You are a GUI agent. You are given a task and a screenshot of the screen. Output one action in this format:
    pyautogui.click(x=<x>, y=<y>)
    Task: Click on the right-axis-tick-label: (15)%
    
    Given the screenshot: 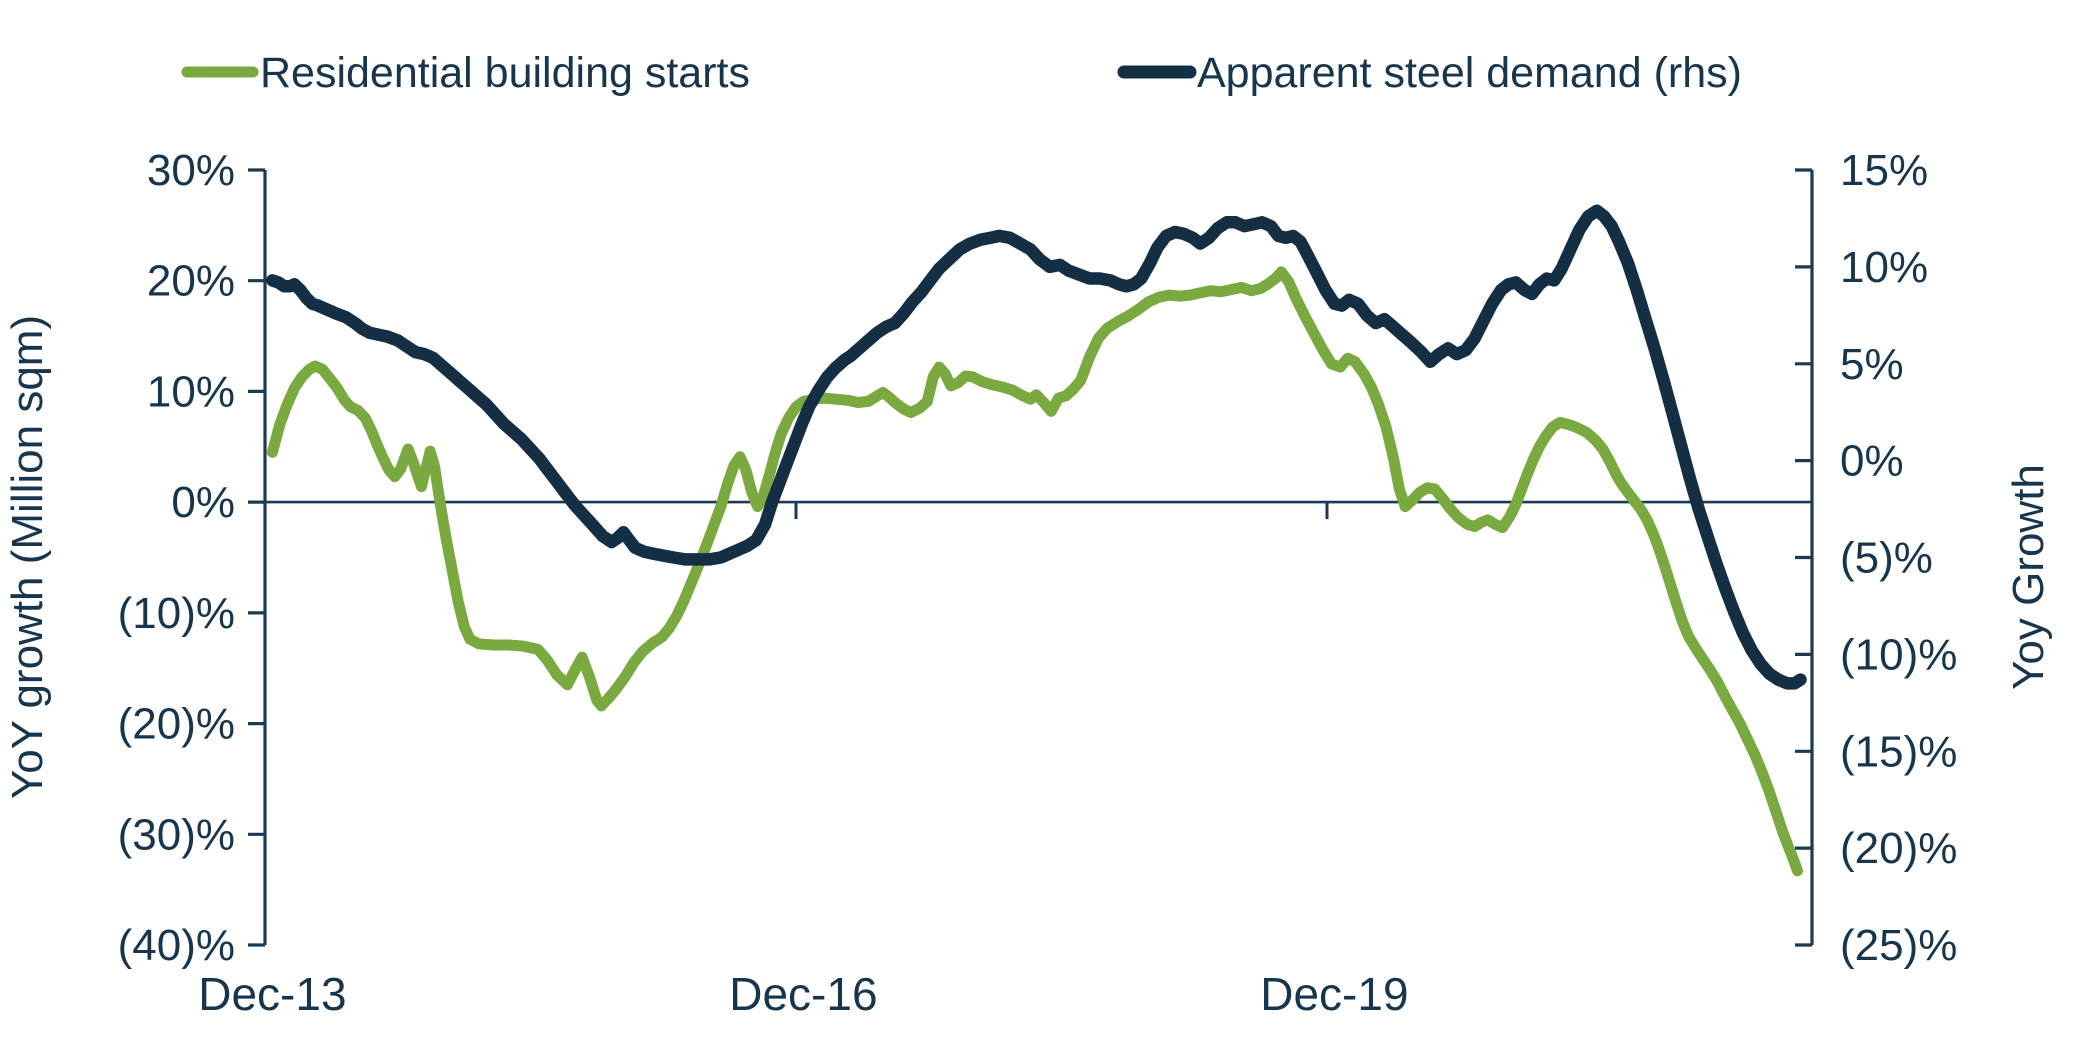 What is the action you would take?
    pyautogui.click(x=1898, y=751)
    